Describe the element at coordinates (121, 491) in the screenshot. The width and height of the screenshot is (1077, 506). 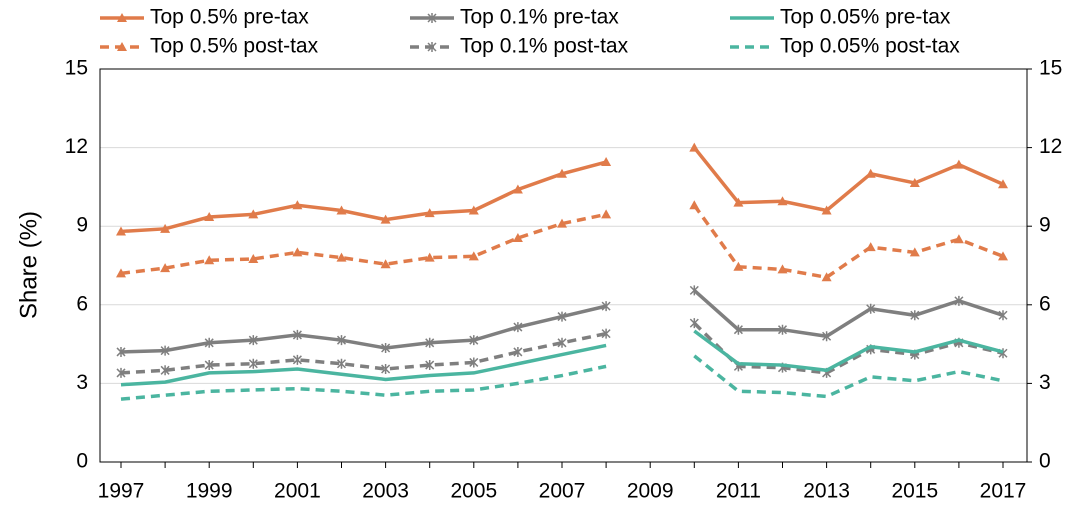
I see `x-tick-label: 1997` at that location.